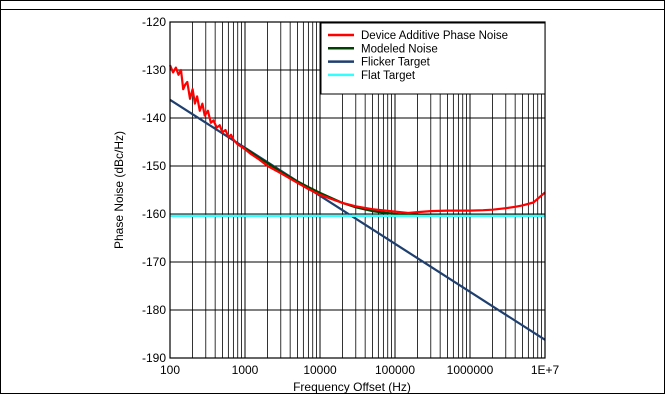 The image size is (665, 394). I want to click on x-tick-label: 1000, so click(245, 370).